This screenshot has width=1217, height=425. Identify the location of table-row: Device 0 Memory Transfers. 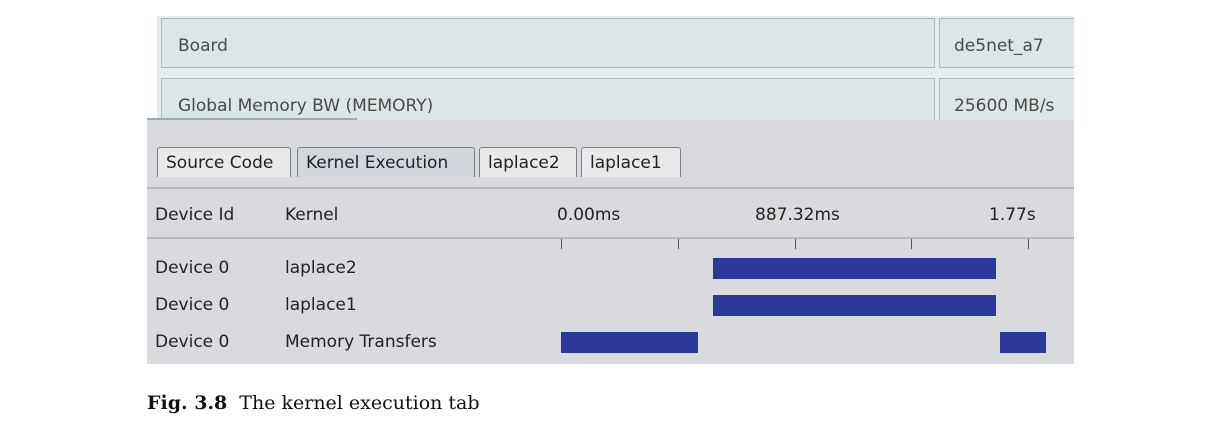
(610, 343).